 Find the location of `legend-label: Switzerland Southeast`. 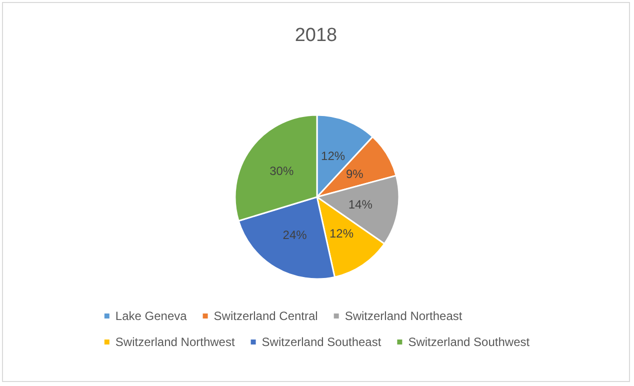

legend-label: Switzerland Southeast is located at coordinates (322, 342).